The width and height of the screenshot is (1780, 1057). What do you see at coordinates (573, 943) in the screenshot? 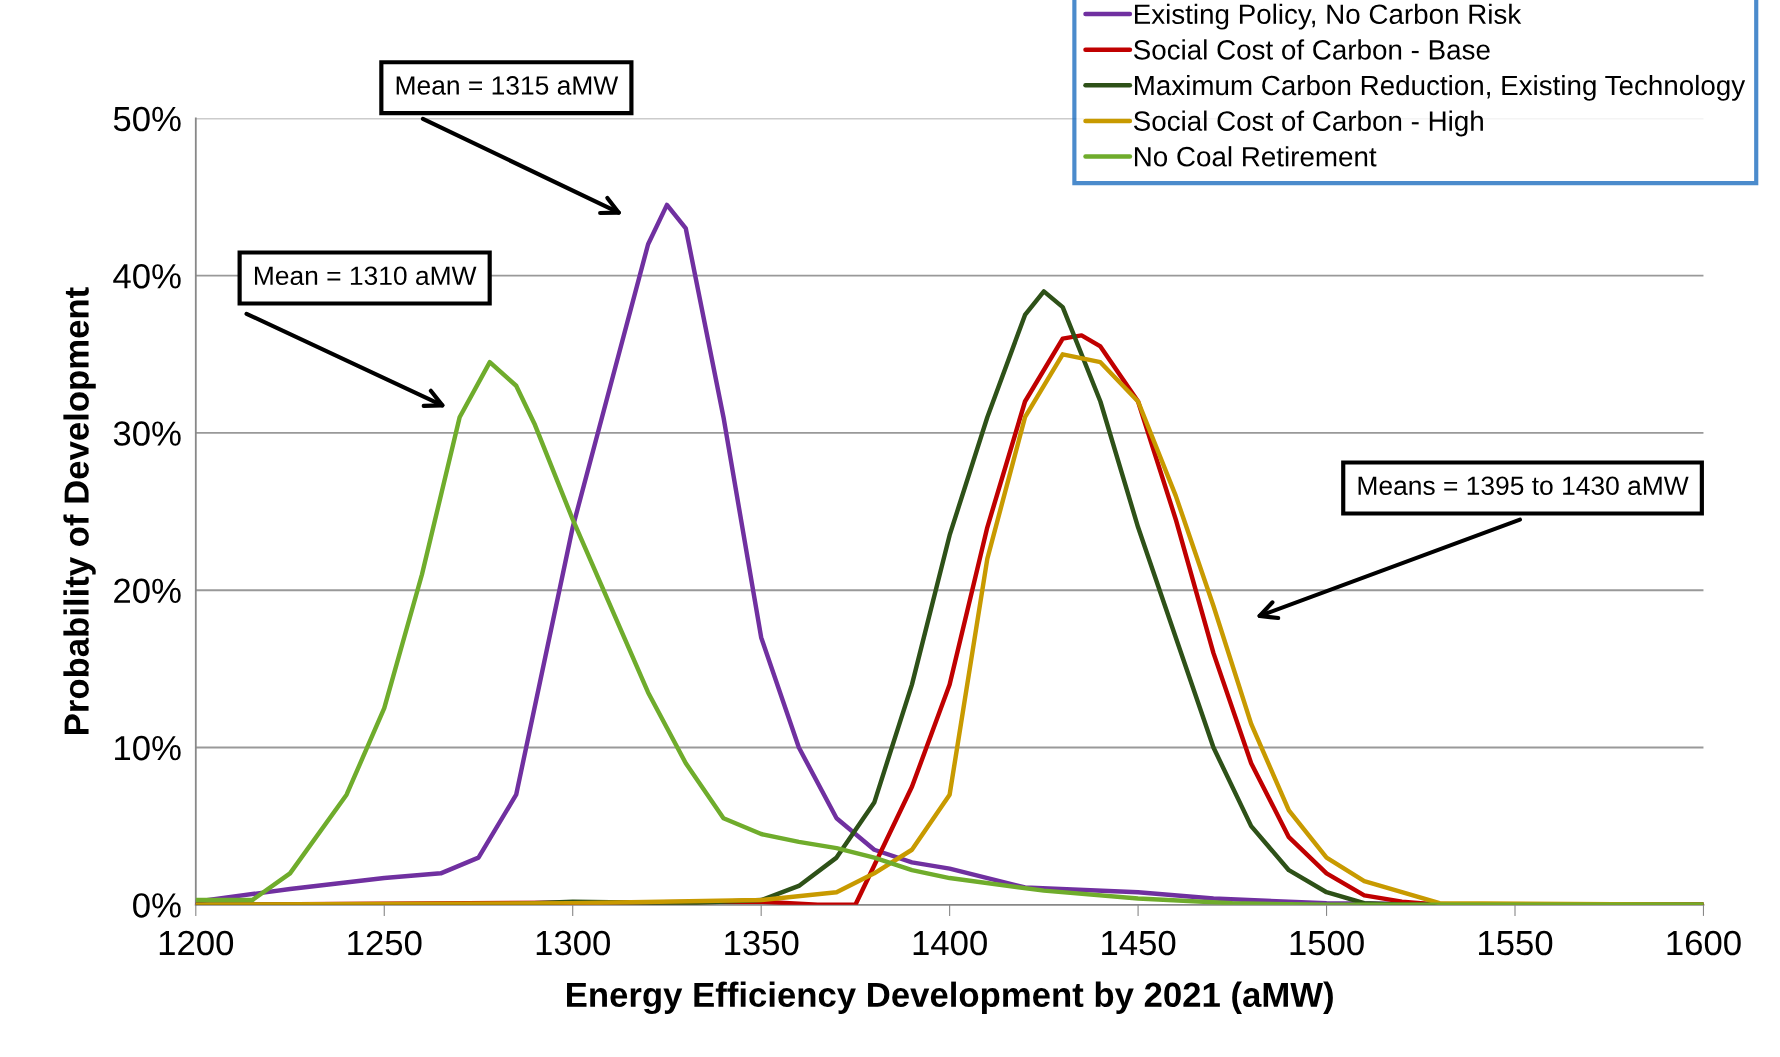
I see `x-tick-label: 1300` at bounding box center [573, 943].